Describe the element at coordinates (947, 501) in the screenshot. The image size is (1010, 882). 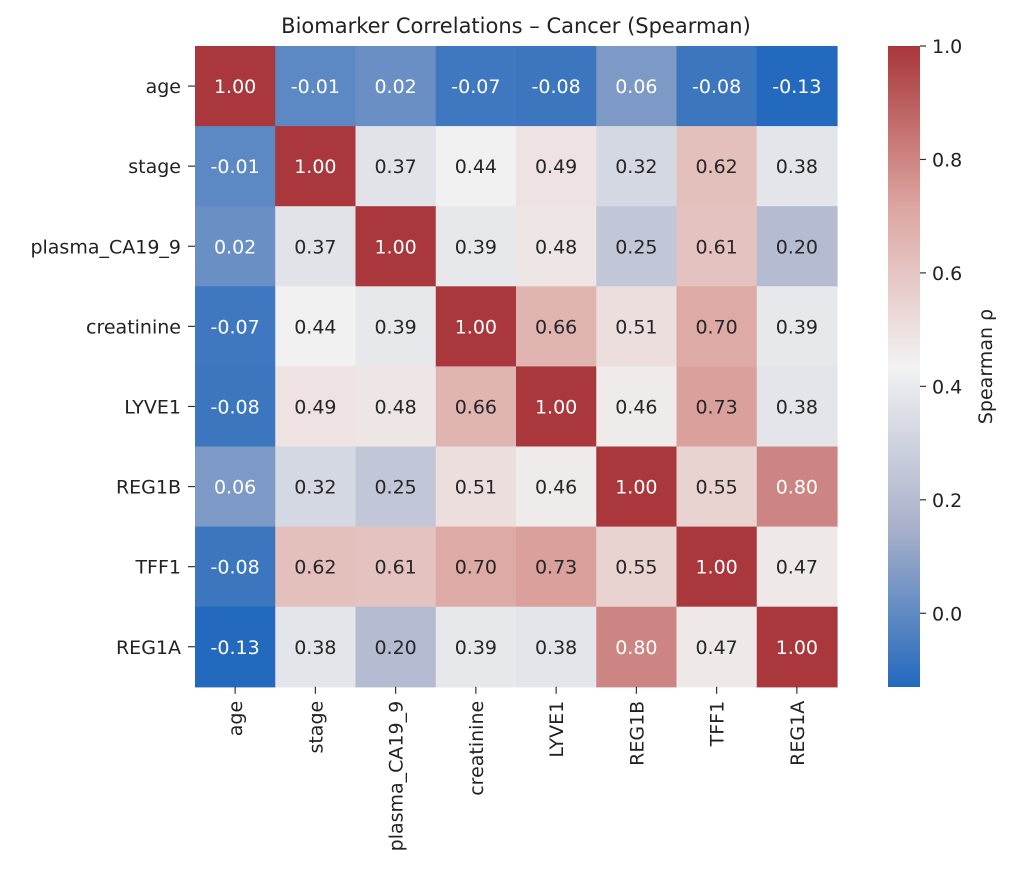
I see `colorbar-tick-label: 0.2` at that location.